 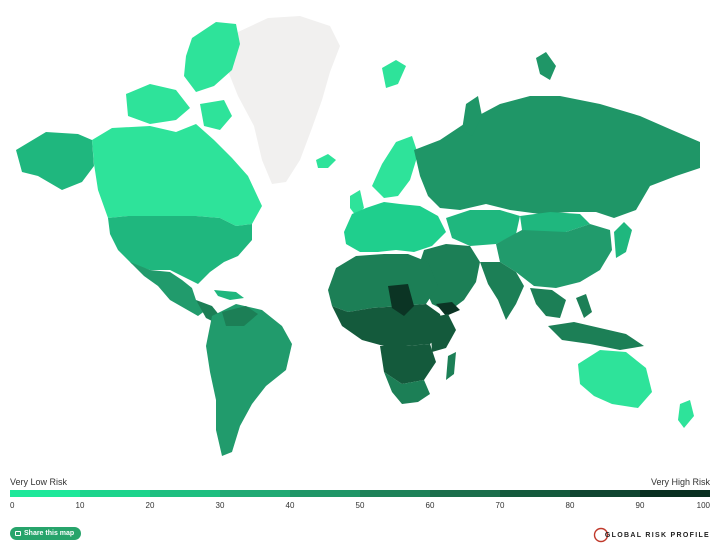 What do you see at coordinates (388, 325) in the screenshot?
I see `map-region-sahel` at bounding box center [388, 325].